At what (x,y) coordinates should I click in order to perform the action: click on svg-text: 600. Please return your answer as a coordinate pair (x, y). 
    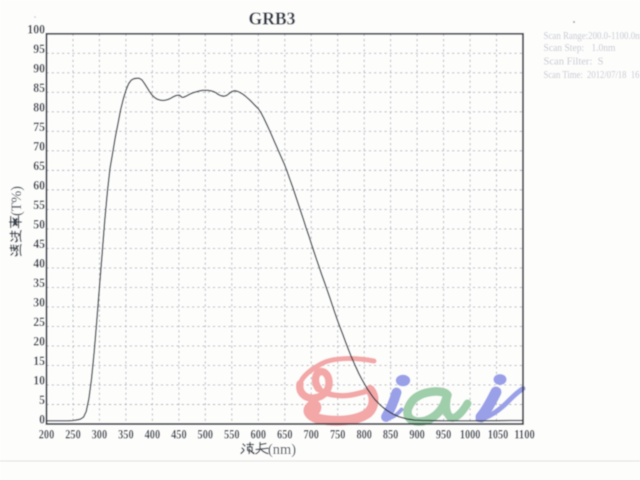
    Looking at the image, I should click on (259, 433).